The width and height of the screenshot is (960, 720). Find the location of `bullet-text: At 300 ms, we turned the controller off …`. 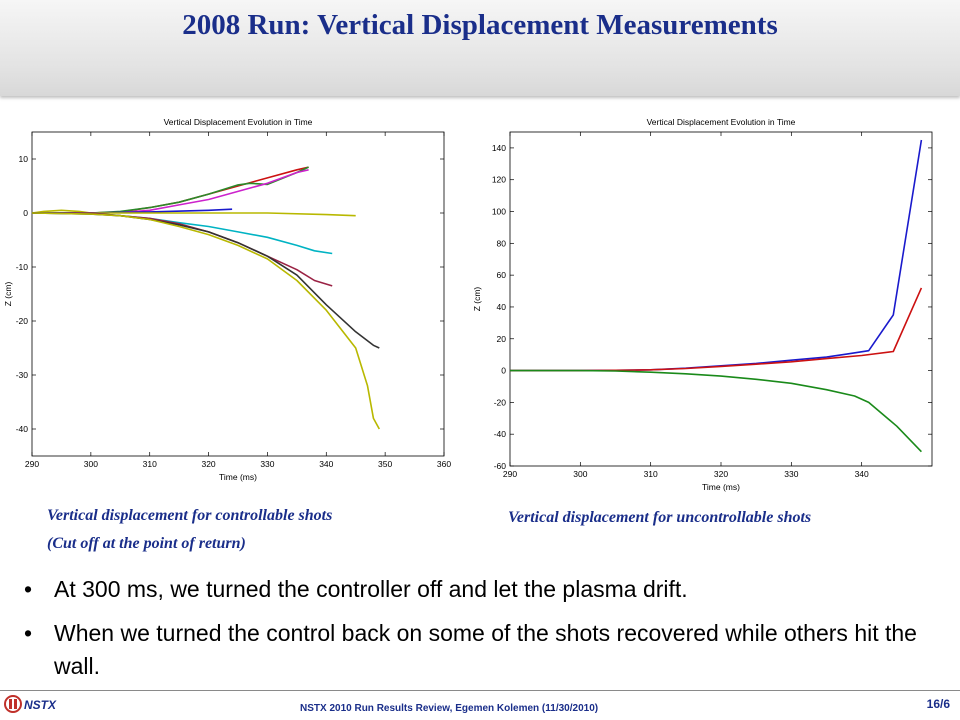

bullet-text: At 300 ms, we turned the controller off … is located at coordinates (371, 589).